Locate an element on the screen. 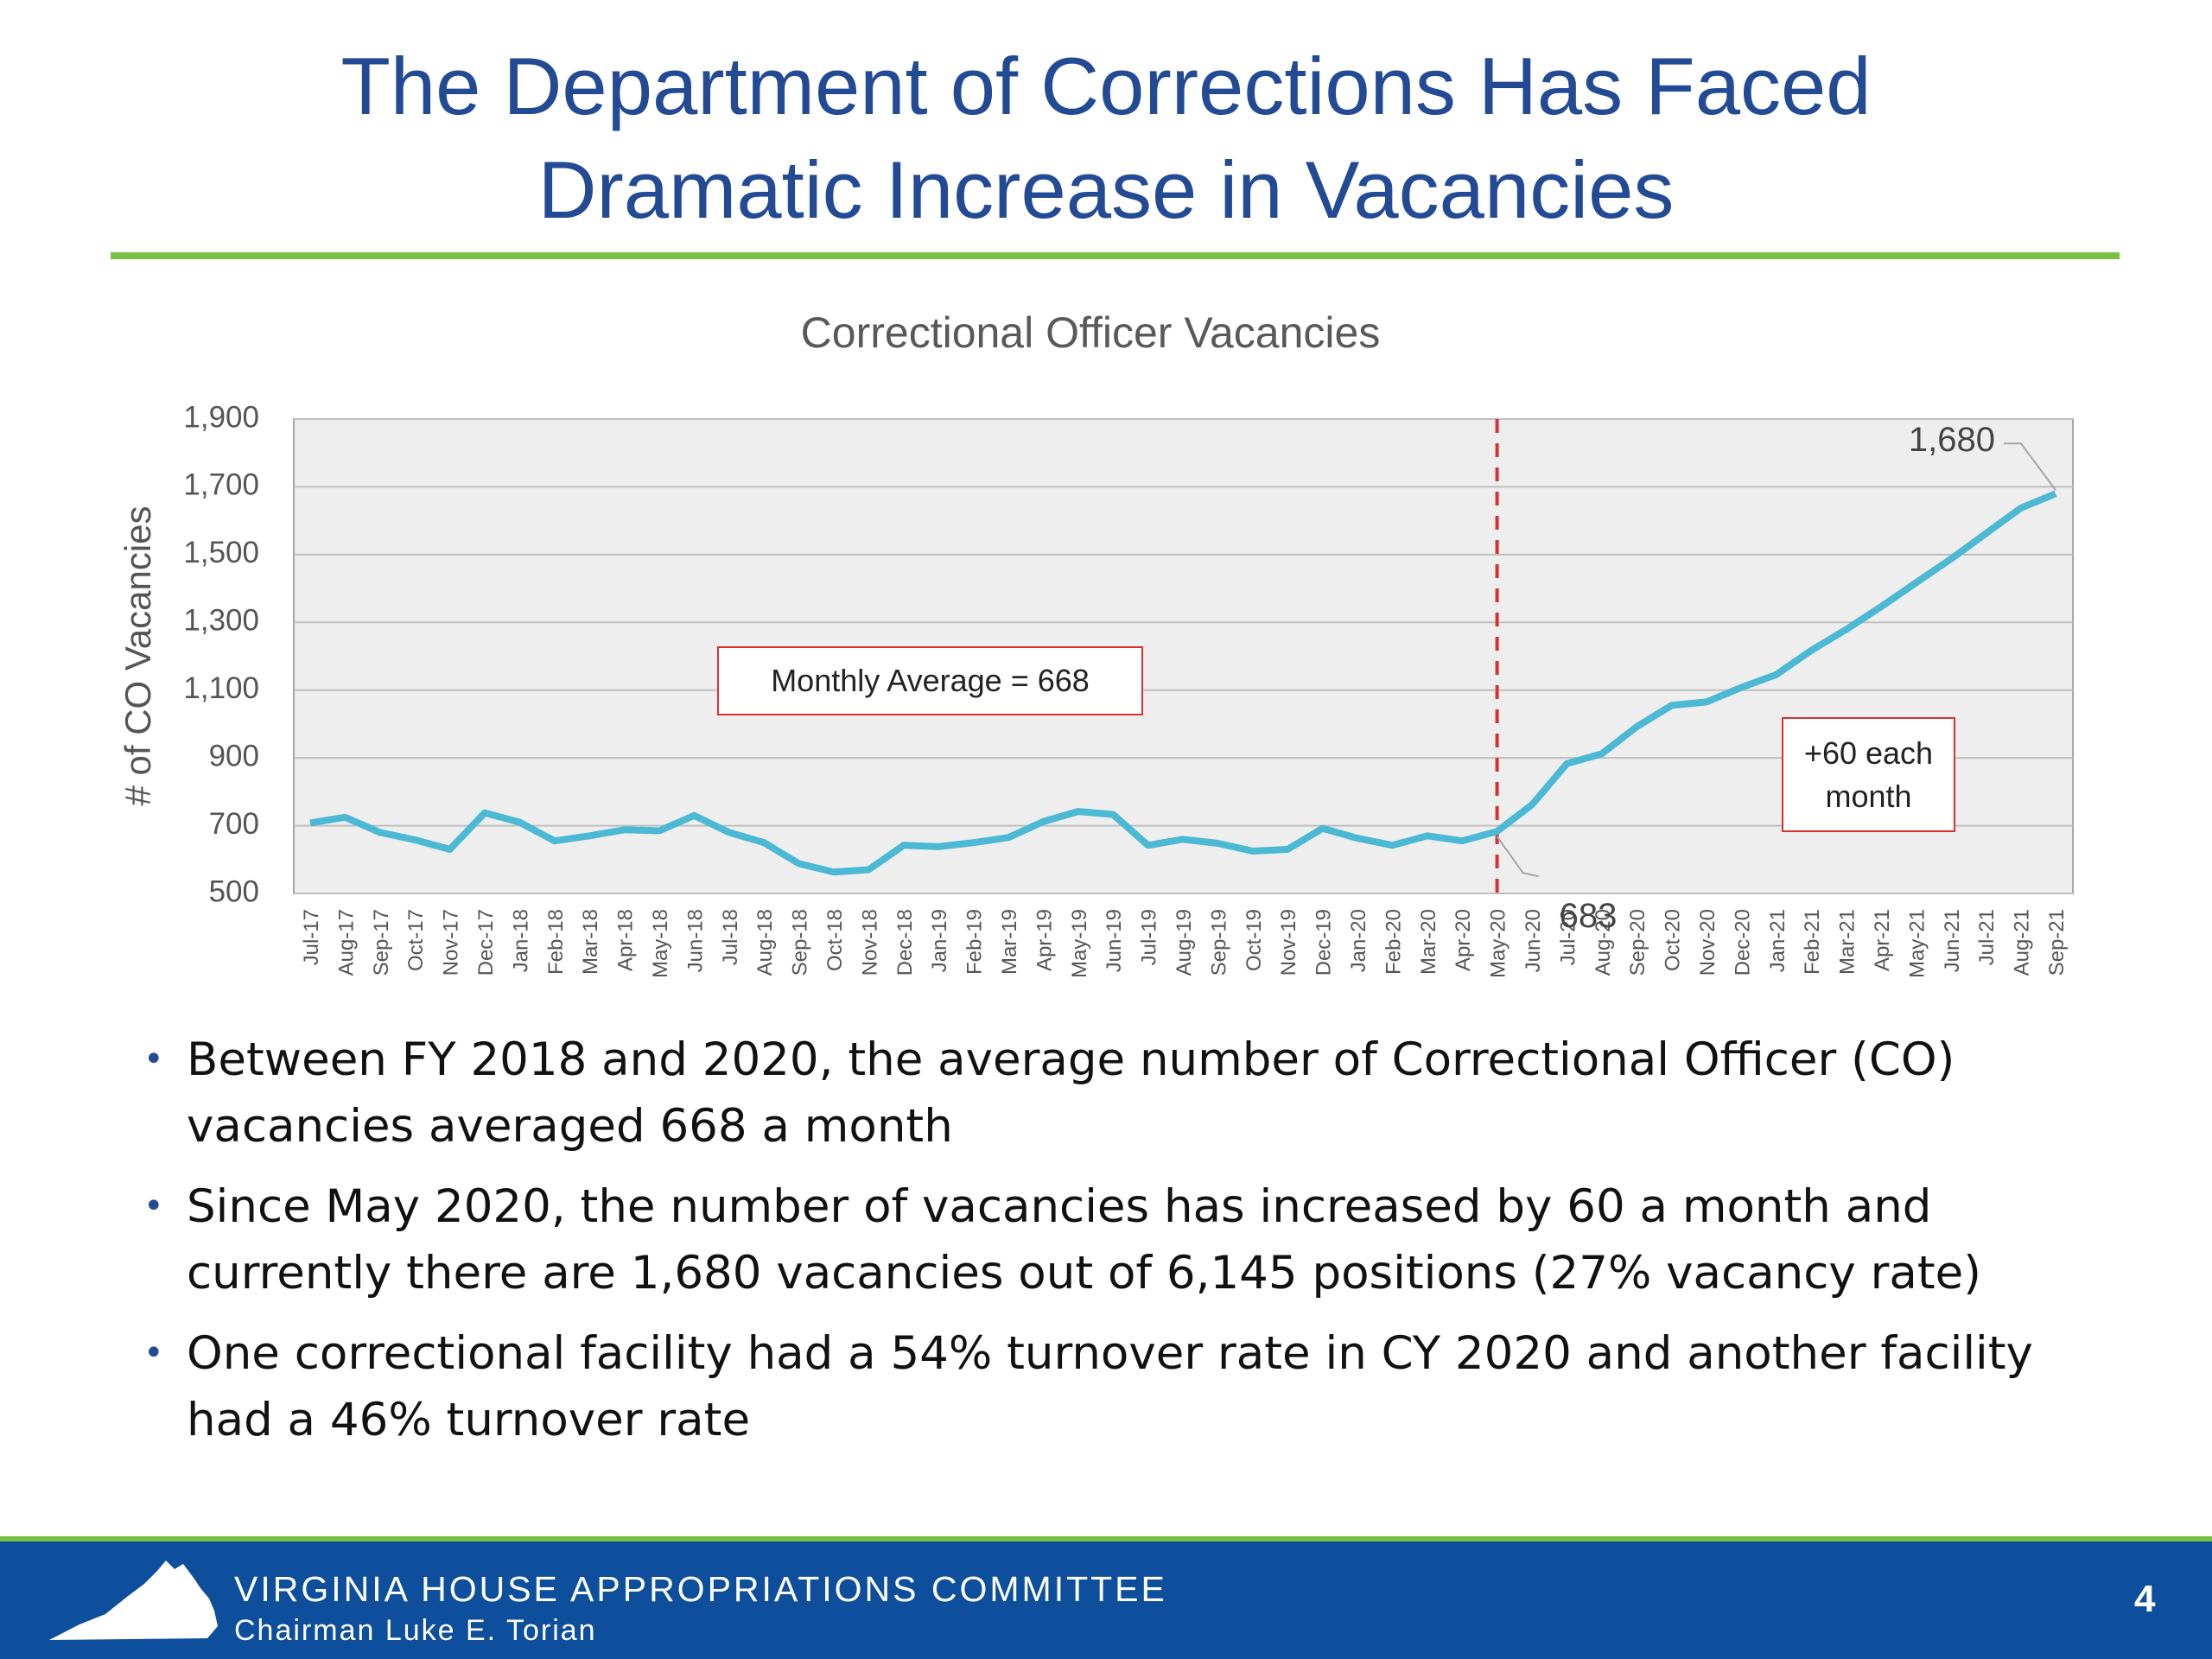 The image size is (2212, 1659). x-tick-label: Jul-21 is located at coordinates (1987, 937).